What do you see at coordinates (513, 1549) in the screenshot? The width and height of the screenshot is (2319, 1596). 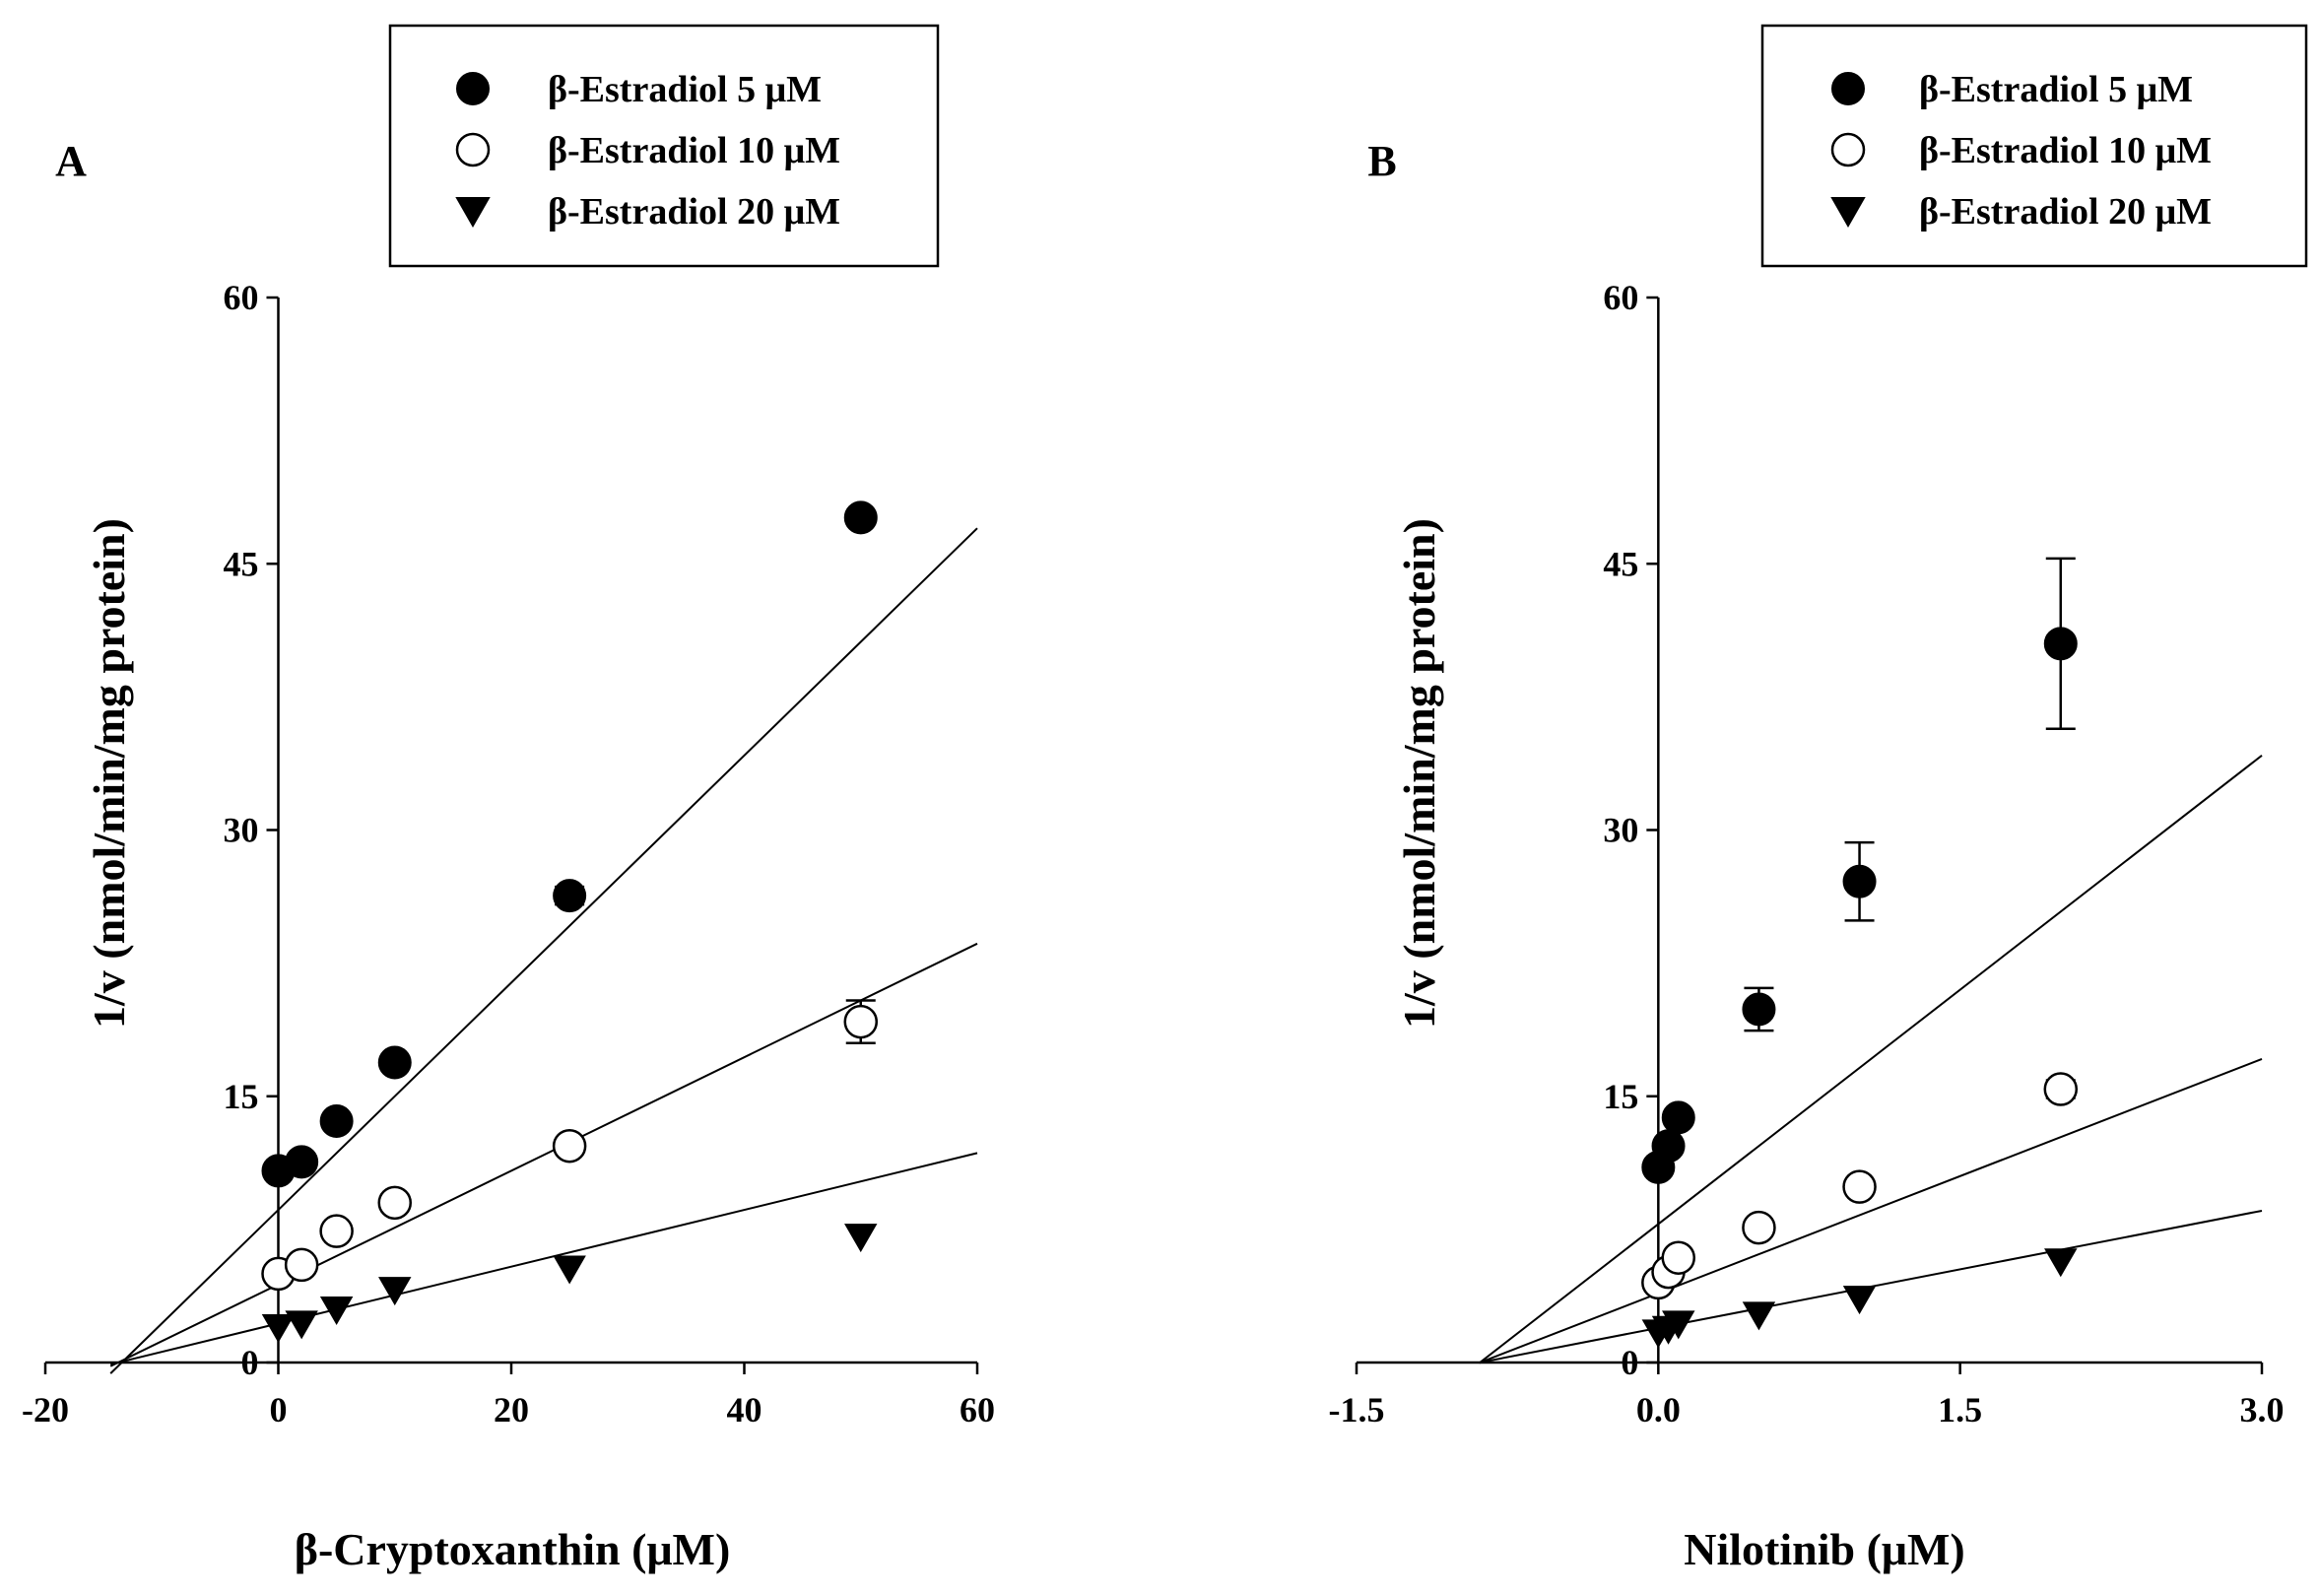 I see `x-axis-label: β-Cryptoxanthin (μM)` at bounding box center [513, 1549].